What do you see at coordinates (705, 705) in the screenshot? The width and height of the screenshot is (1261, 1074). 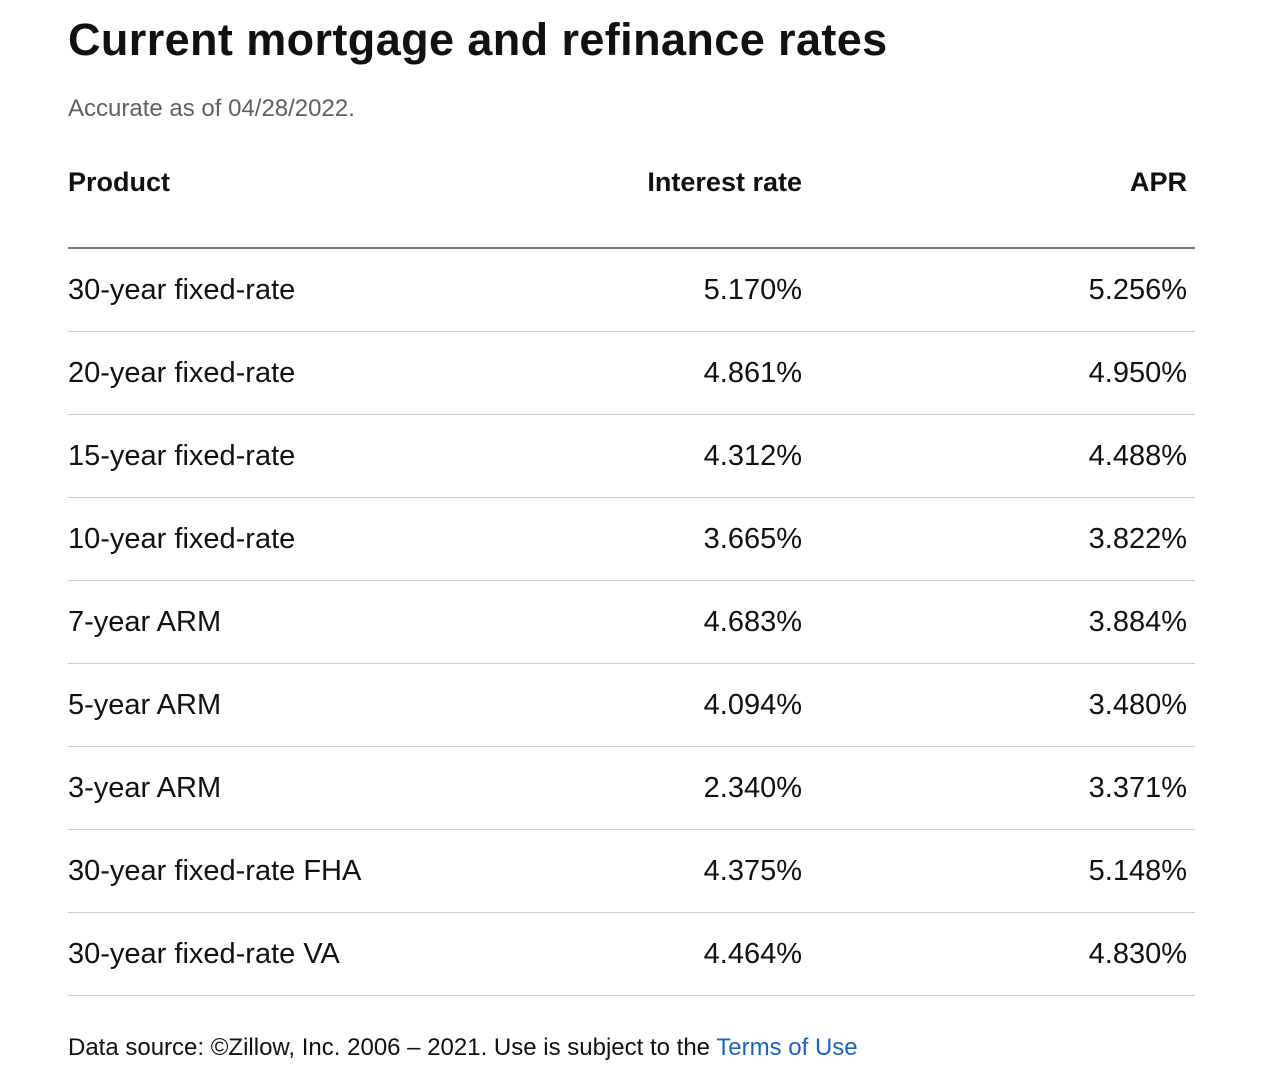 I see `interest-rate-cell: 4.094%` at bounding box center [705, 705].